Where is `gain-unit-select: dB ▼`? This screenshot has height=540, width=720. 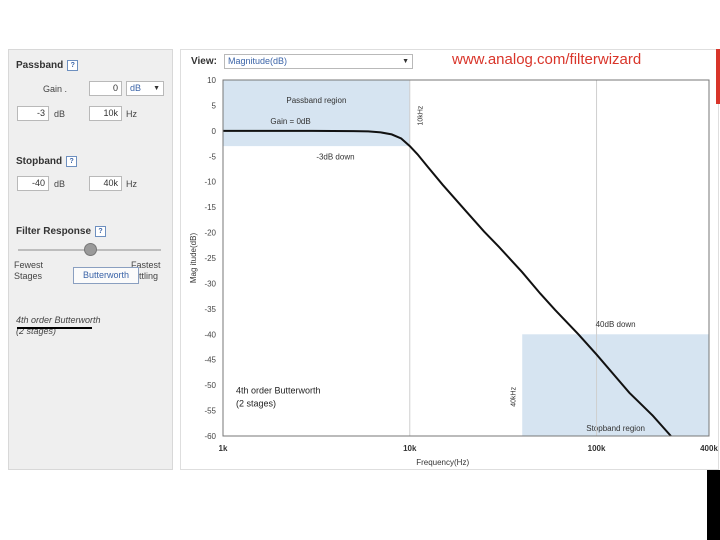
gain-unit-select: dB ▼ is located at coordinates (145, 88).